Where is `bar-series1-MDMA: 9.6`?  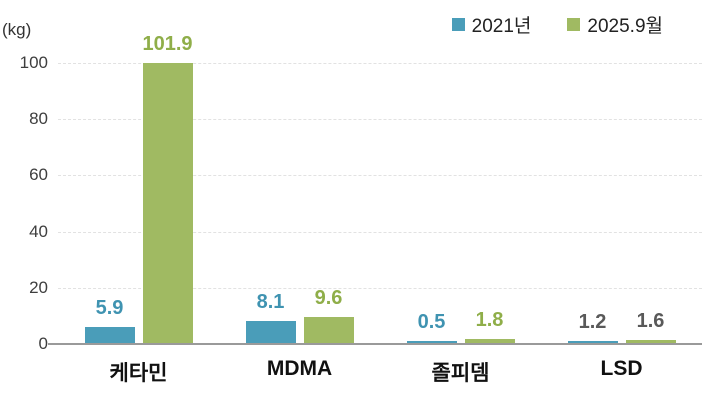
bar-series1-MDMA: 9.6 is located at coordinates (328, 315).